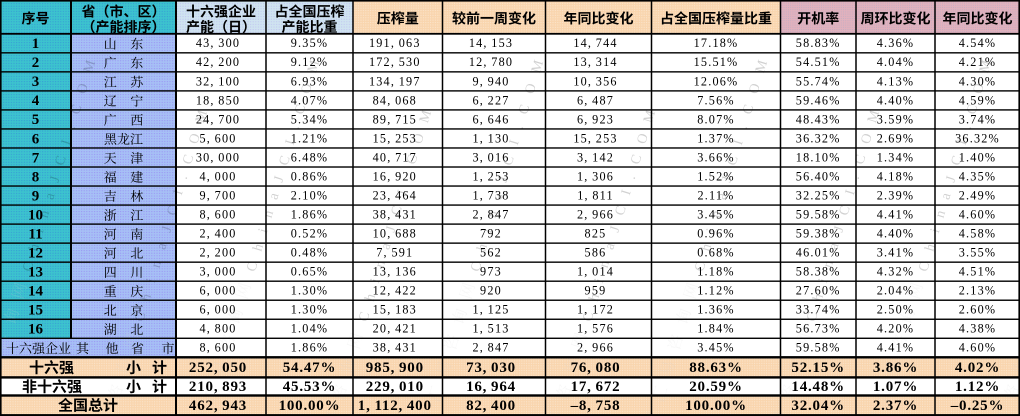  What do you see at coordinates (310, 368) in the screenshot?
I see `svg-text: 54.47%` at bounding box center [310, 368].